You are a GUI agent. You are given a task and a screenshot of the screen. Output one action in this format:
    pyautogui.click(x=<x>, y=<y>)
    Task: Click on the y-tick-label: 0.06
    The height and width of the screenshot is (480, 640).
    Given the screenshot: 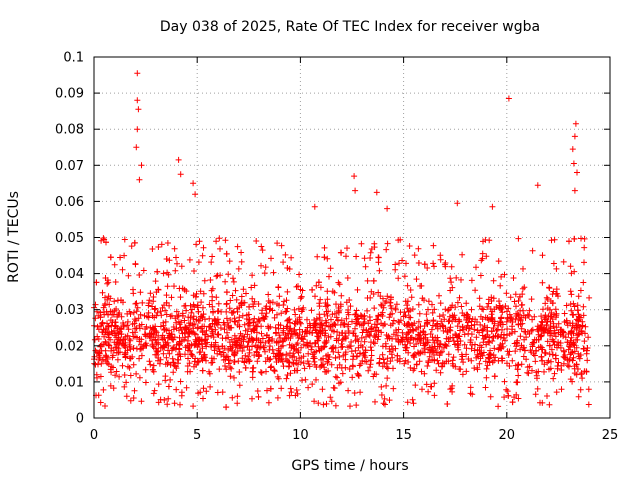 What is the action you would take?
    pyautogui.click(x=69, y=202)
    